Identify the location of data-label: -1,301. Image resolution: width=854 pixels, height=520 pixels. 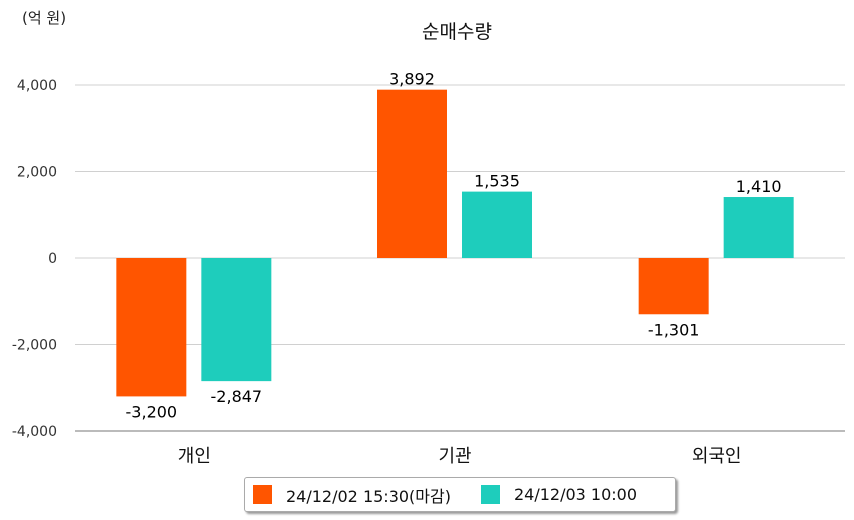
(674, 329).